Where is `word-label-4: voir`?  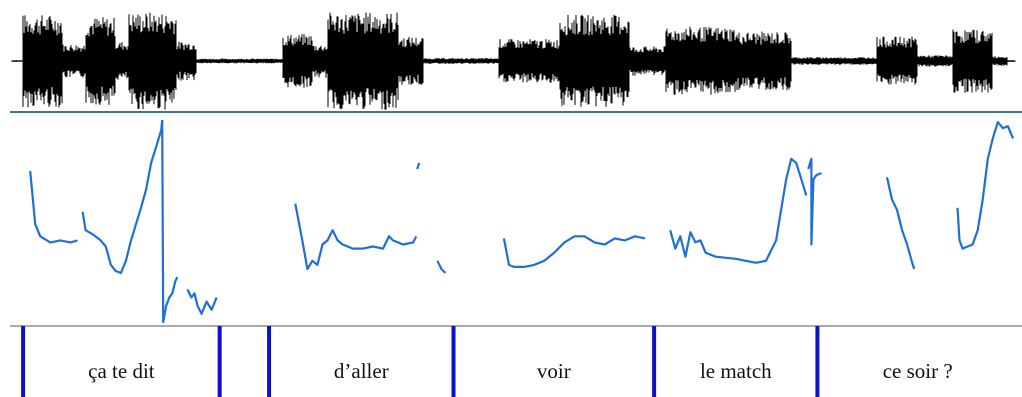
word-label-4: voir is located at coordinates (554, 371).